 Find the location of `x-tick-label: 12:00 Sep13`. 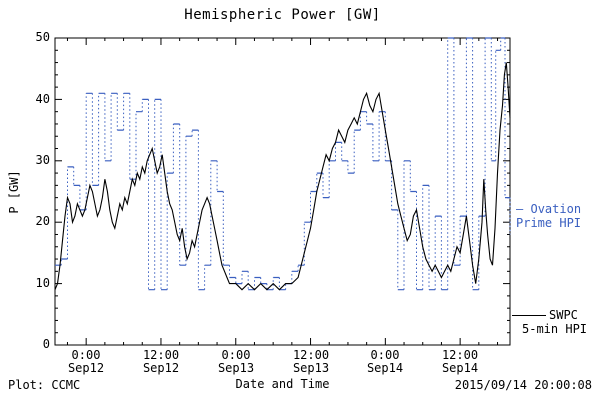

x-tick-label: 12:00 Sep13 is located at coordinates (311, 362).